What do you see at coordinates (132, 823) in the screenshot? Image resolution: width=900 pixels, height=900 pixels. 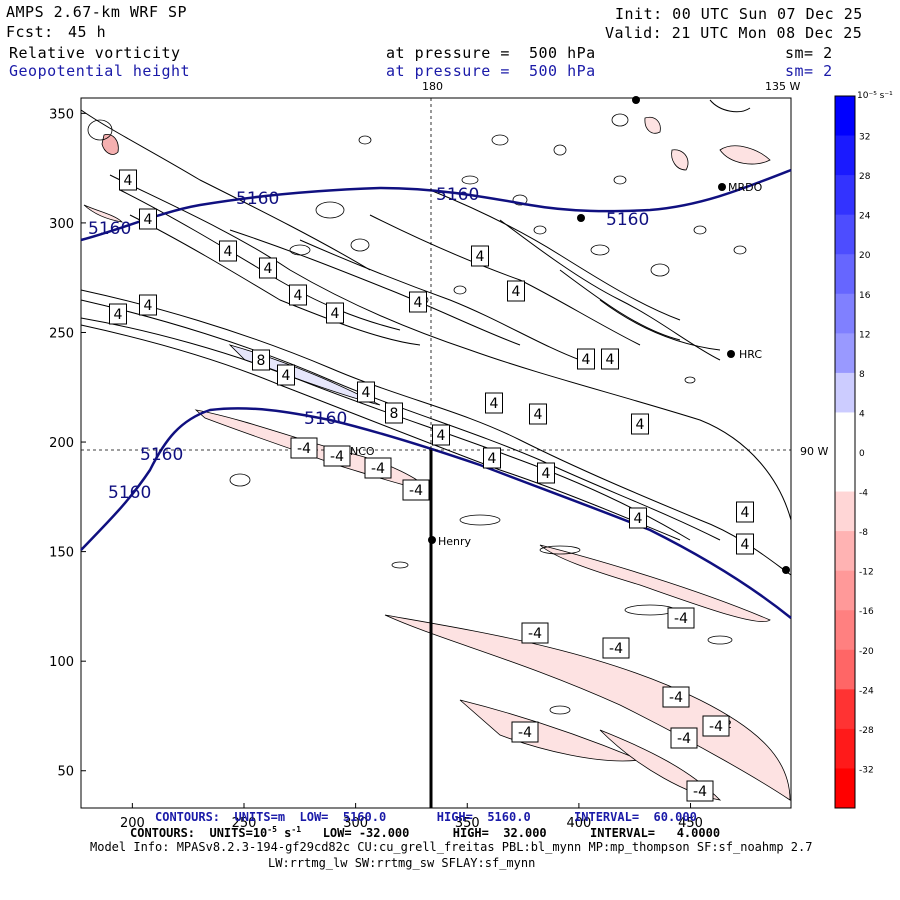 I see `x-tick-label: 200` at bounding box center [132, 823].